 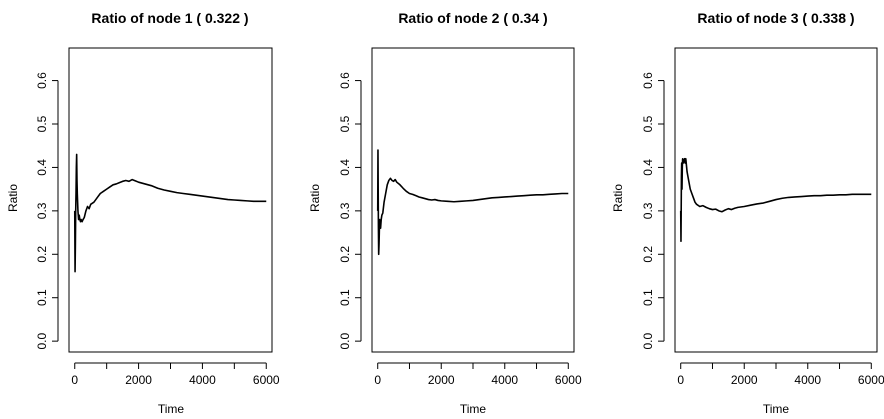 What do you see at coordinates (169, 18) in the screenshot?
I see `chart-title: Ratio of node 1 ( 0.322 )` at bounding box center [169, 18].